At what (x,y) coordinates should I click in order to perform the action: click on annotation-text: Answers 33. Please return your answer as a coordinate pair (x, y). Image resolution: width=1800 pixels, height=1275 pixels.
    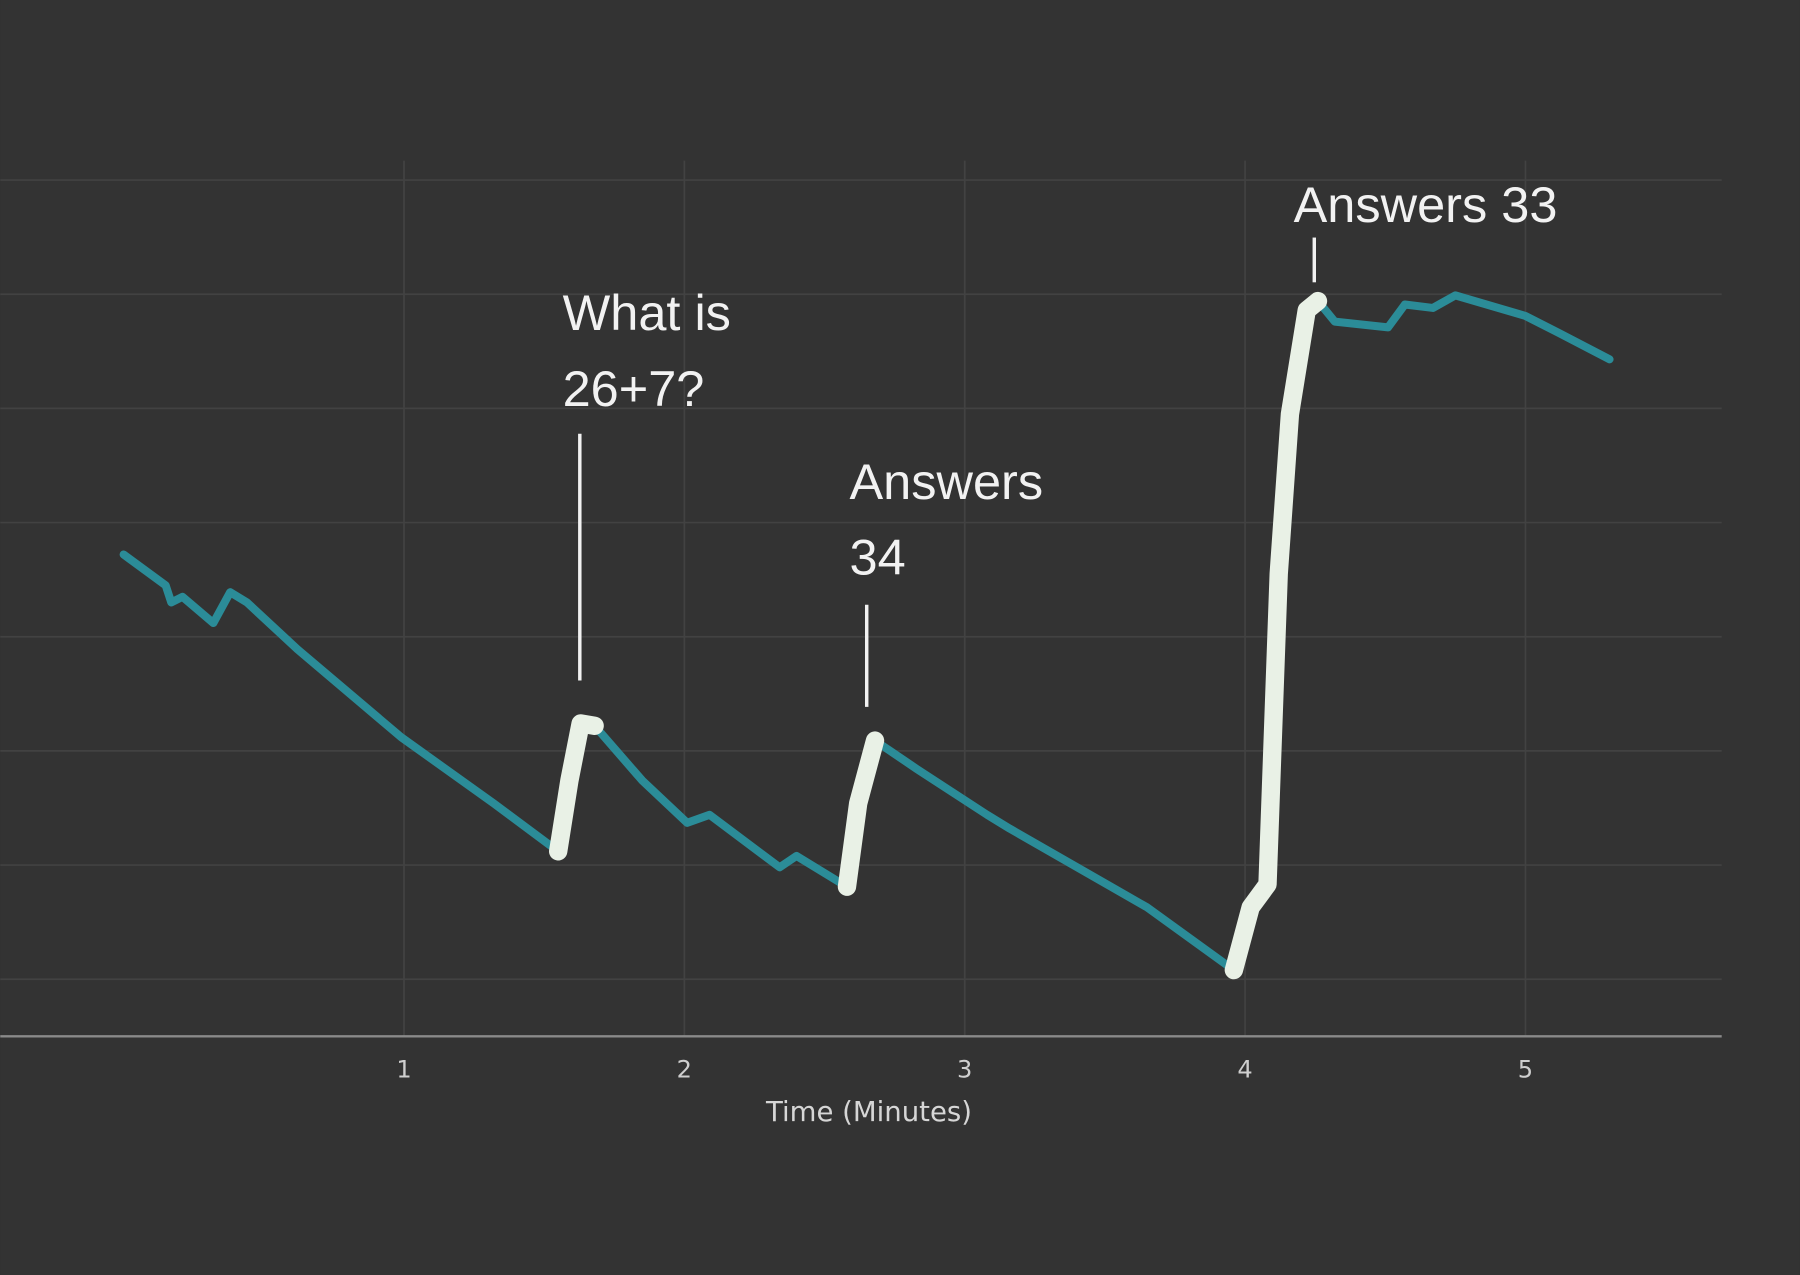
    Looking at the image, I should click on (1426, 204).